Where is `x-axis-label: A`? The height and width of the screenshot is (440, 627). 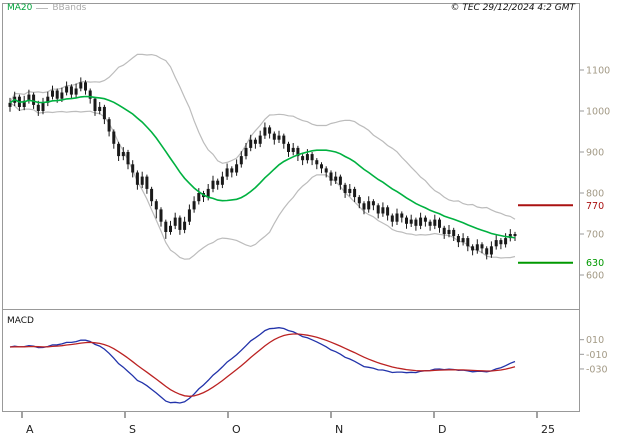 x-axis-label: A is located at coordinates (30, 429).